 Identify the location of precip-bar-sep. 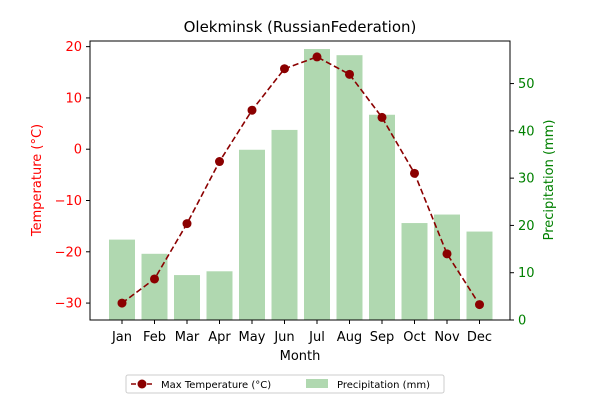
(382, 217).